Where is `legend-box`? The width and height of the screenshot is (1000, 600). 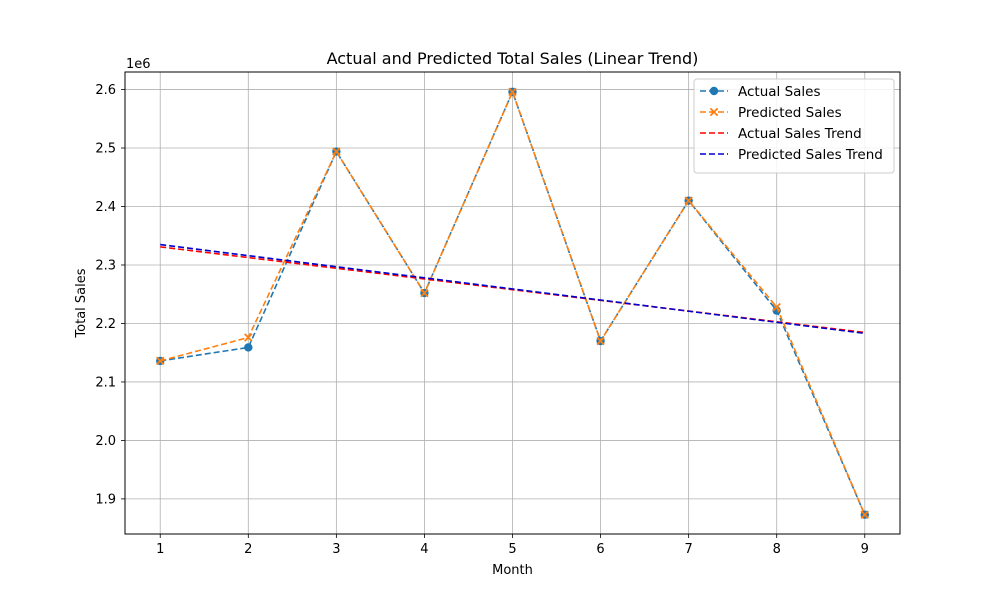
legend-box is located at coordinates (794, 126).